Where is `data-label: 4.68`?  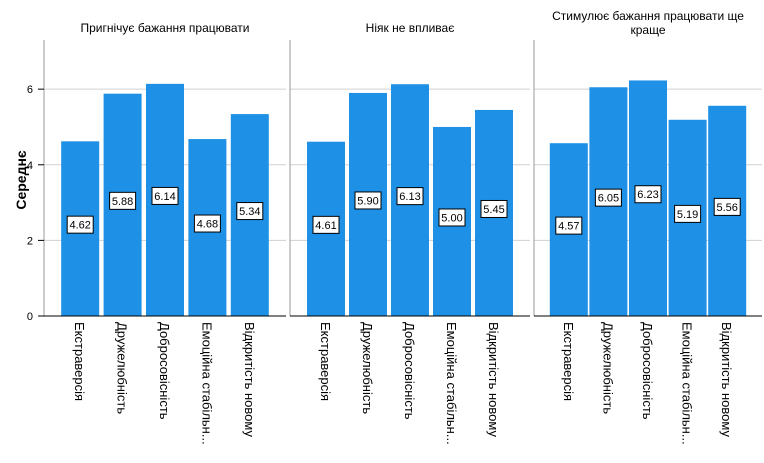
data-label: 4.68 is located at coordinates (207, 225).